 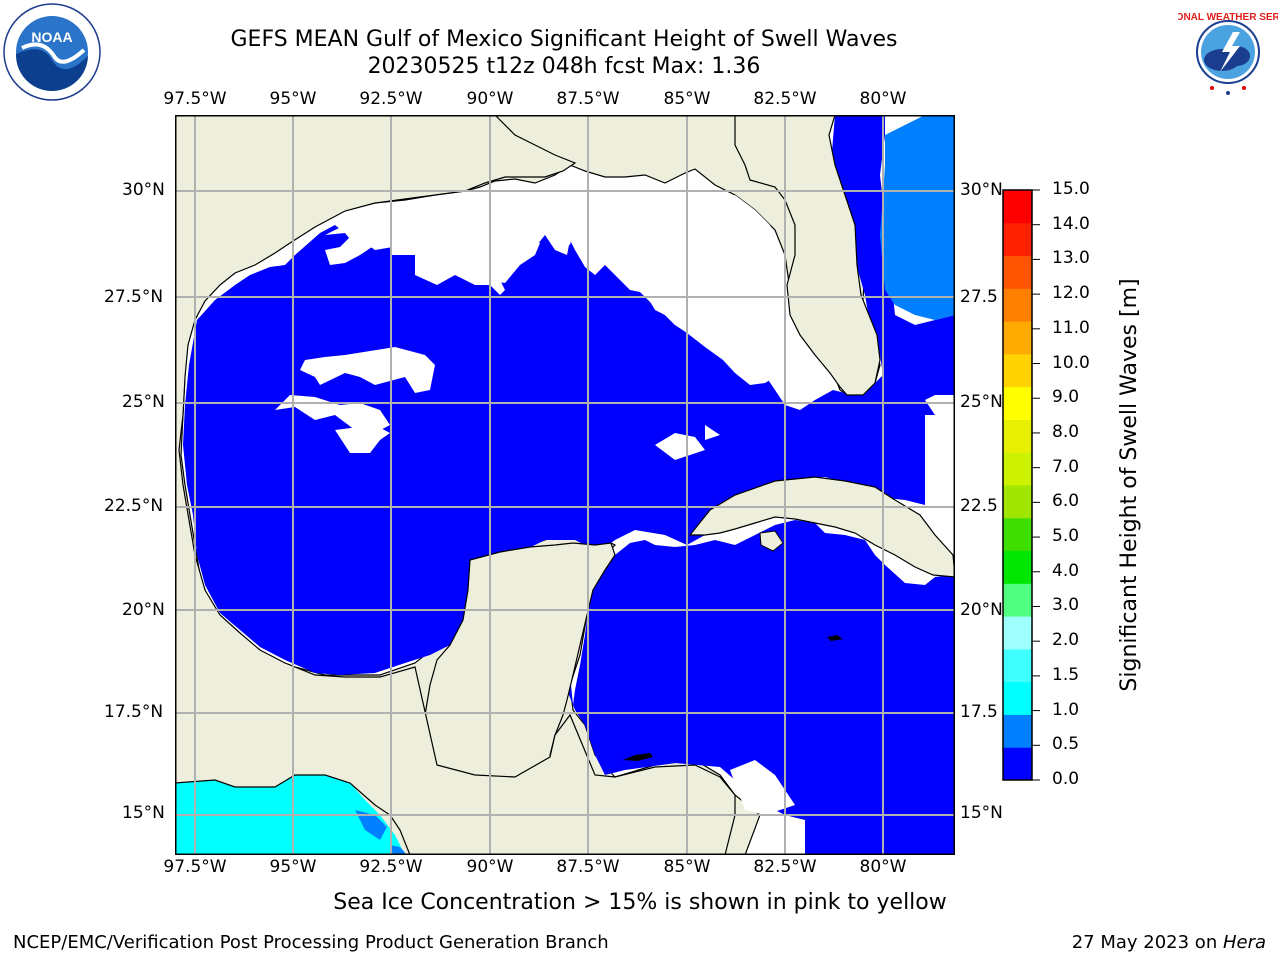 I want to click on footer-date: 27 May 2023 on Hera, so click(x=1169, y=942).